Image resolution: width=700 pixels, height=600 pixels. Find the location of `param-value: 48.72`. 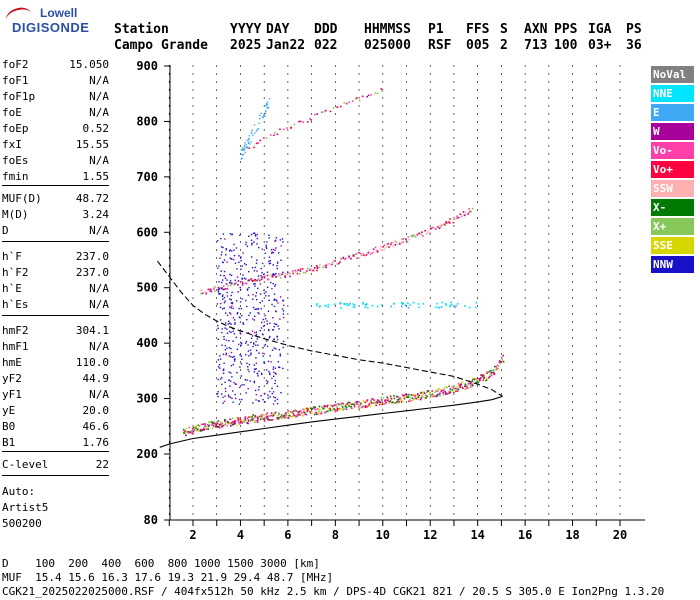

param-value: 48.72 is located at coordinates (92, 198).